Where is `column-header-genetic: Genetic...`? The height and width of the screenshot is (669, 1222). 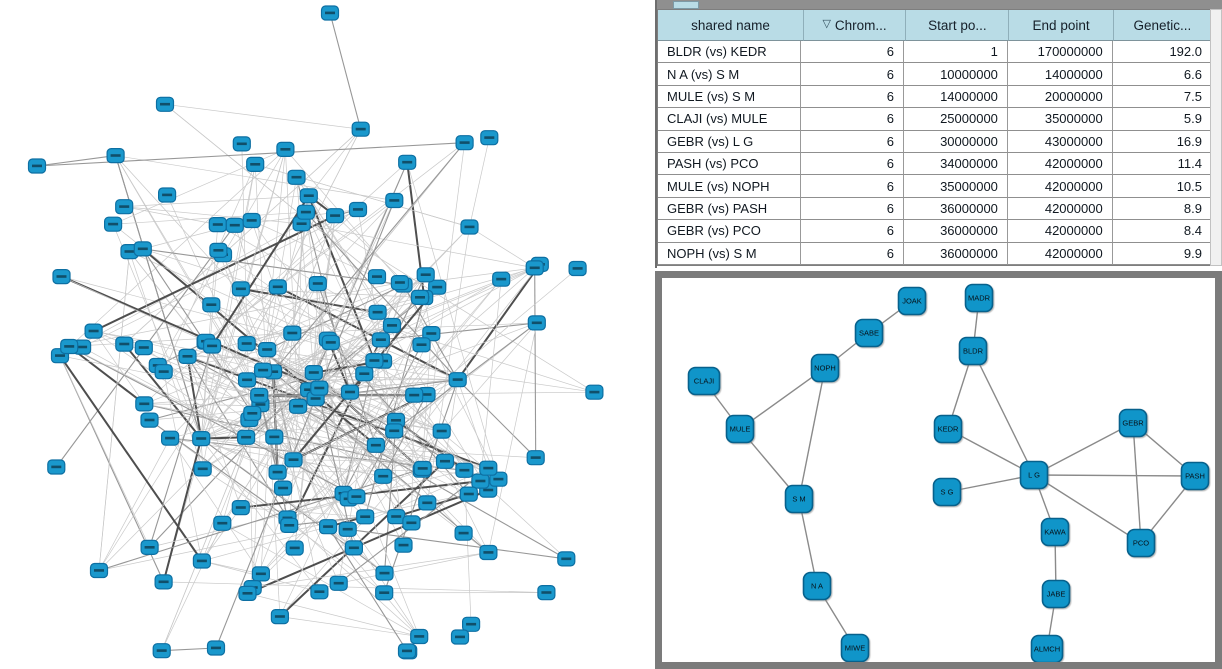
column-header-genetic: Genetic... is located at coordinates (1162, 25).